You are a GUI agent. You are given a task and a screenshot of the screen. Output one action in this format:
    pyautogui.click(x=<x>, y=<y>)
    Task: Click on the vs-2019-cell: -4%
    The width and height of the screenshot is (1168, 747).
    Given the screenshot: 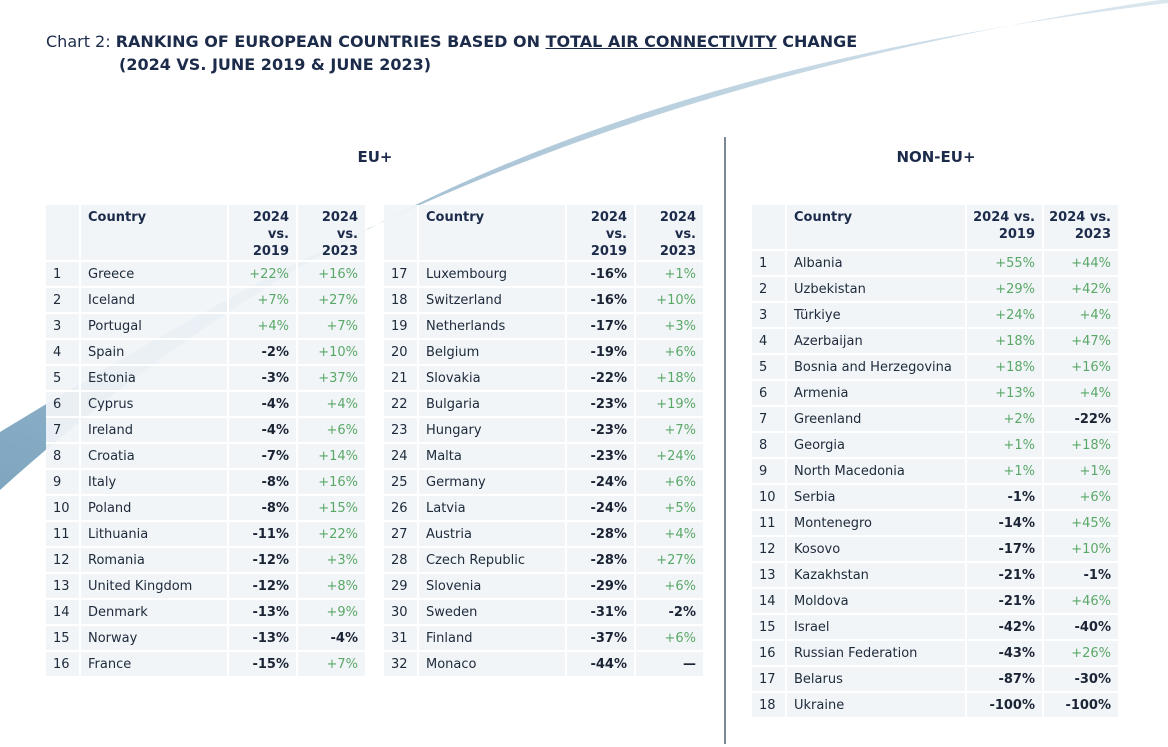 What is the action you would take?
    pyautogui.click(x=263, y=405)
    